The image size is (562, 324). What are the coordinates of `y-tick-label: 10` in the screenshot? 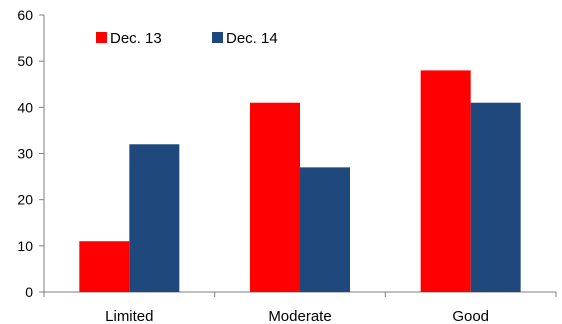 It's located at (25, 246).